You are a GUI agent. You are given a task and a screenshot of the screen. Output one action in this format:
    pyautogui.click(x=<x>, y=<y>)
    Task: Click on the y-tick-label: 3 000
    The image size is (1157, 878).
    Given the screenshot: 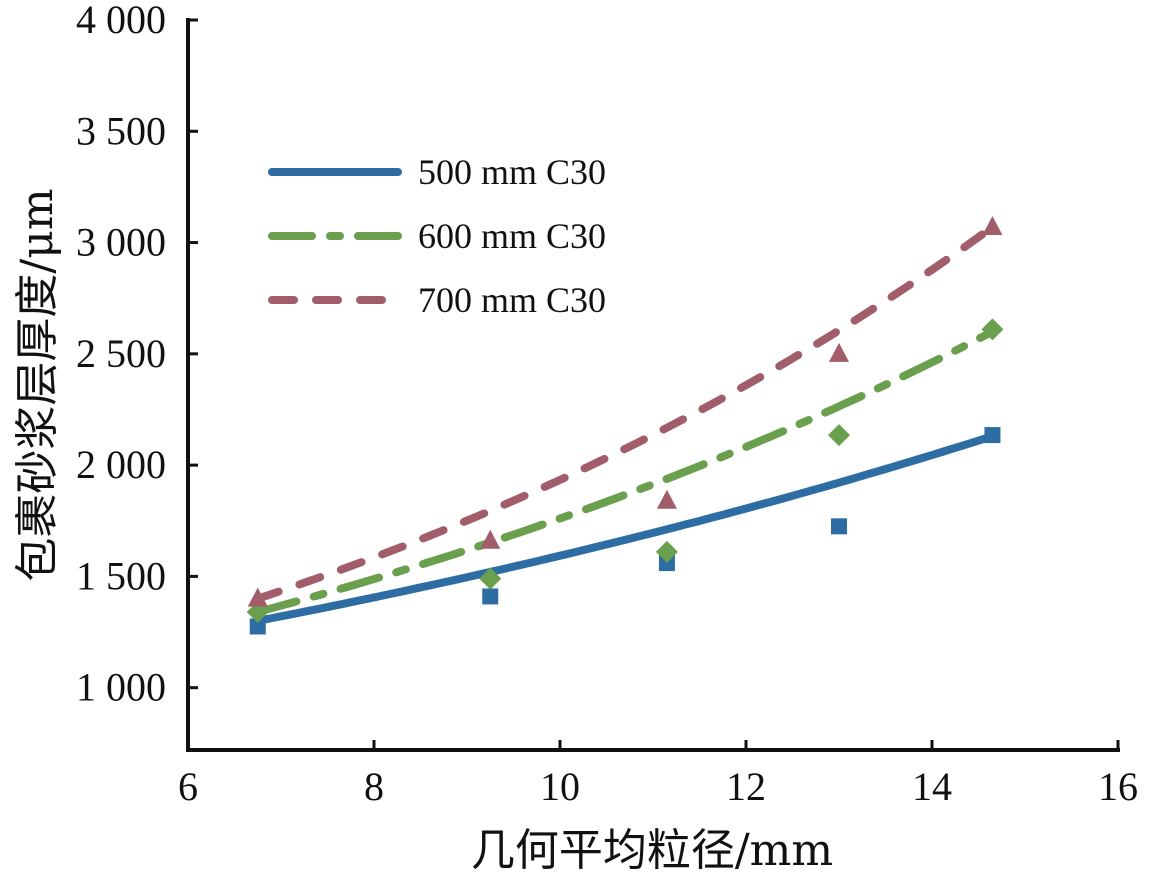 What is the action you would take?
    pyautogui.click(x=121, y=242)
    